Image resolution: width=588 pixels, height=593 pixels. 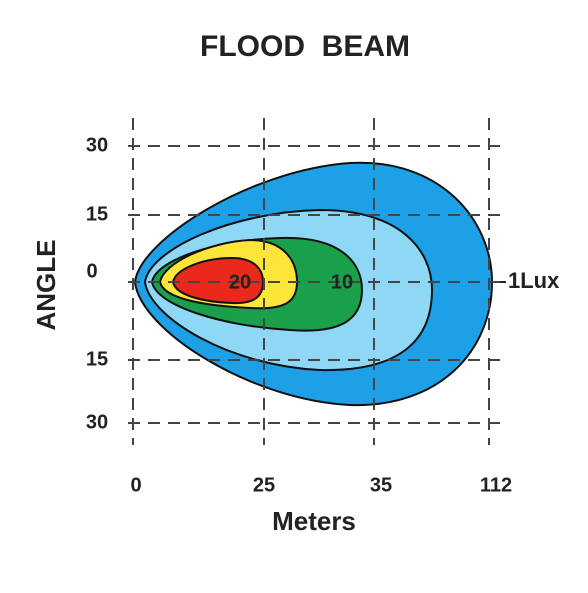 I want to click on x-tick-label: 35, so click(x=381, y=485).